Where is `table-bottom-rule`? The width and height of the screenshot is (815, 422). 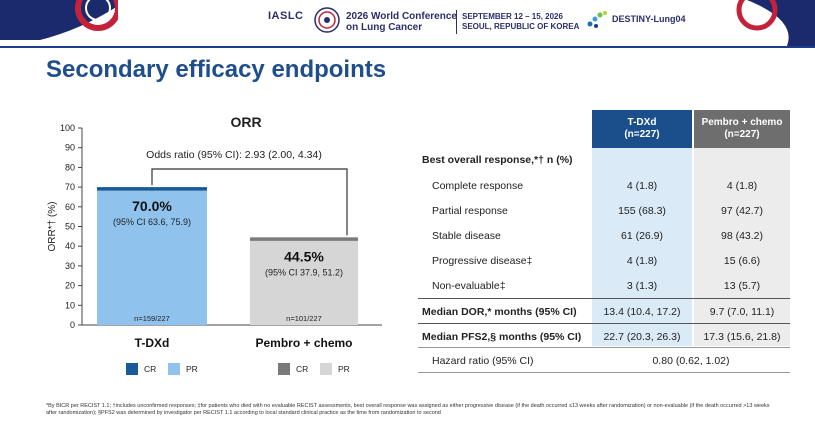 table-bottom-rule is located at coordinates (604, 372).